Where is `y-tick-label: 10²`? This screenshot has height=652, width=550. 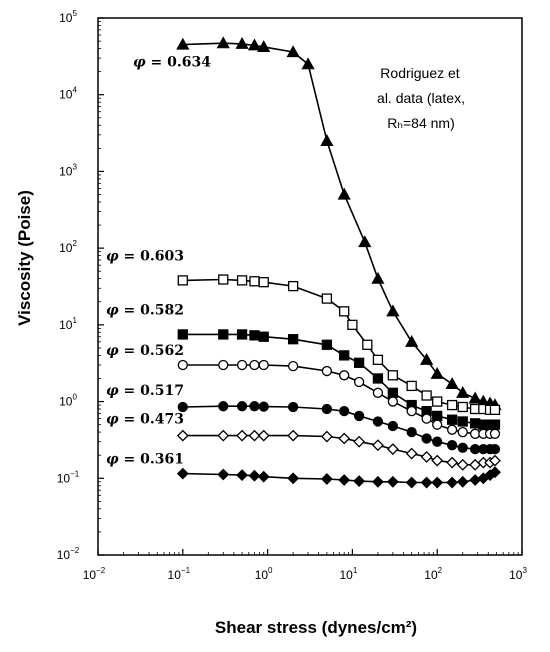
y-tick-label: 10² is located at coordinates (68, 247).